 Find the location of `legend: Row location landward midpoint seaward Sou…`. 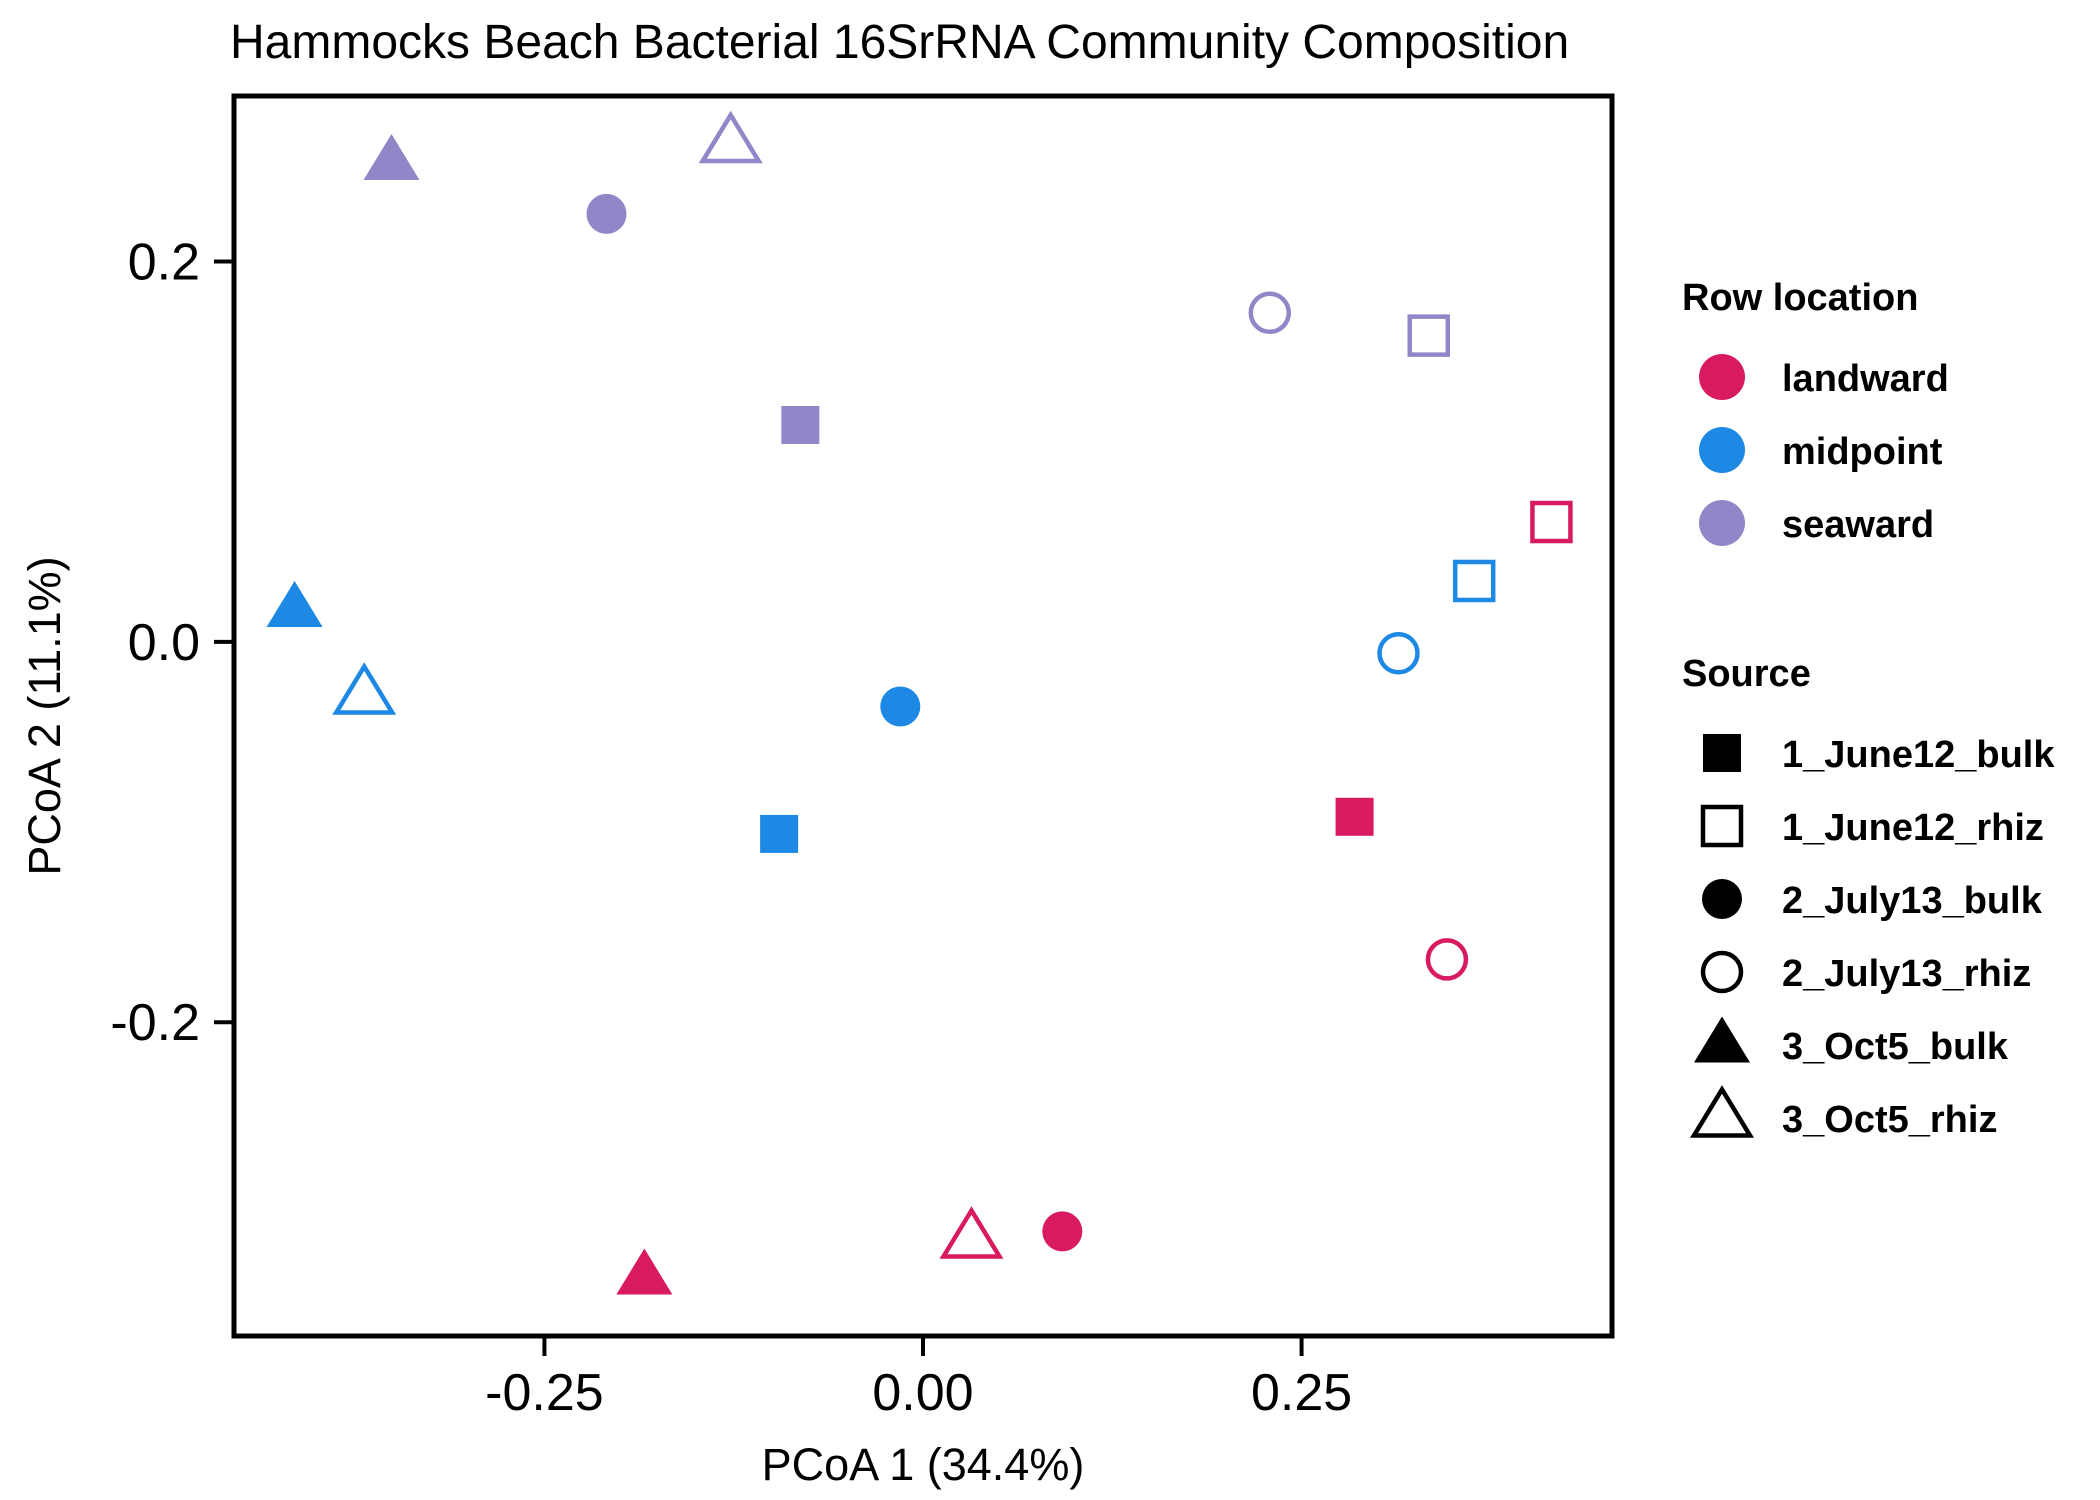

legend: Row location landward midpoint seaward Sou… is located at coordinates (1868, 709).